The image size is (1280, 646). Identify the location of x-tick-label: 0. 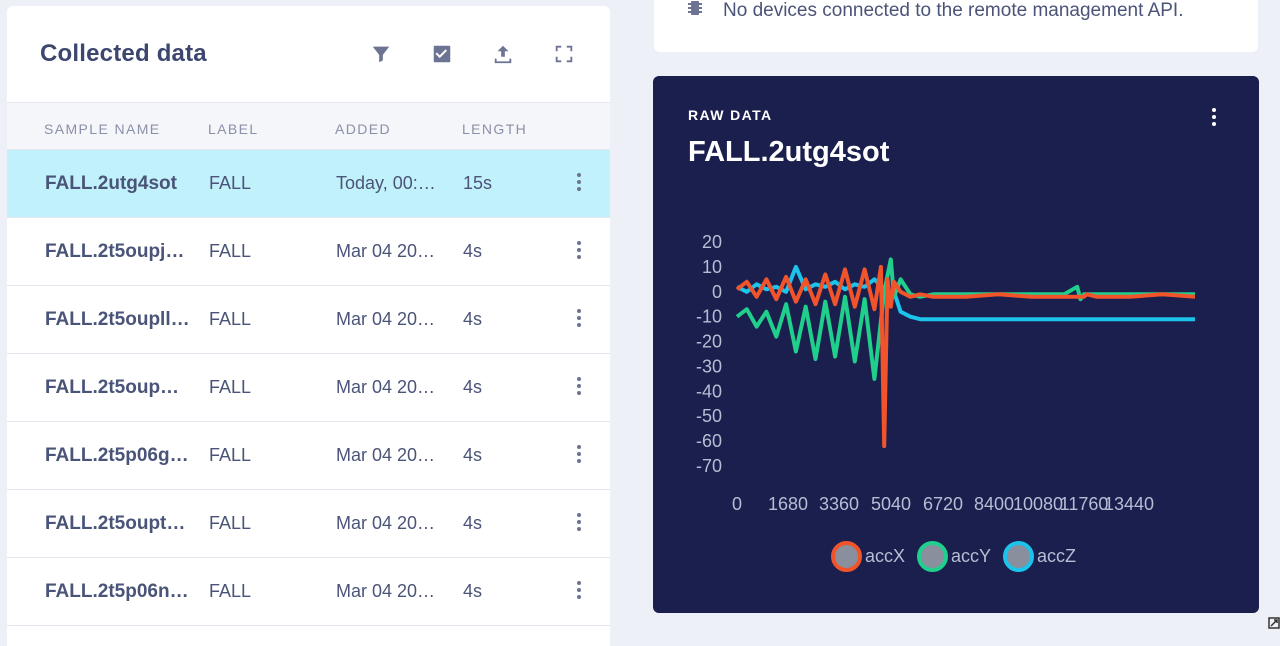
(737, 504).